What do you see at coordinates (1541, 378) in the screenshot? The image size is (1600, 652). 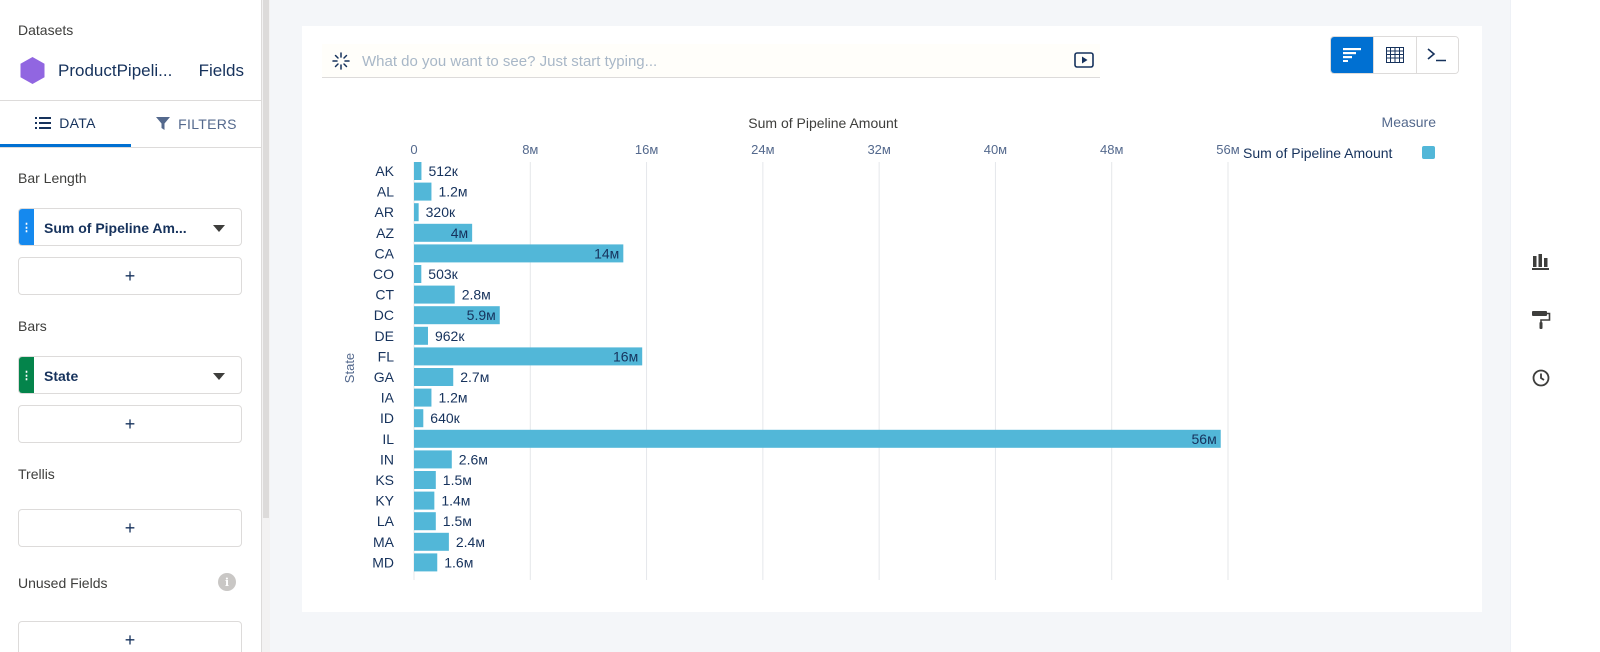 I see `history-clock-icon` at bounding box center [1541, 378].